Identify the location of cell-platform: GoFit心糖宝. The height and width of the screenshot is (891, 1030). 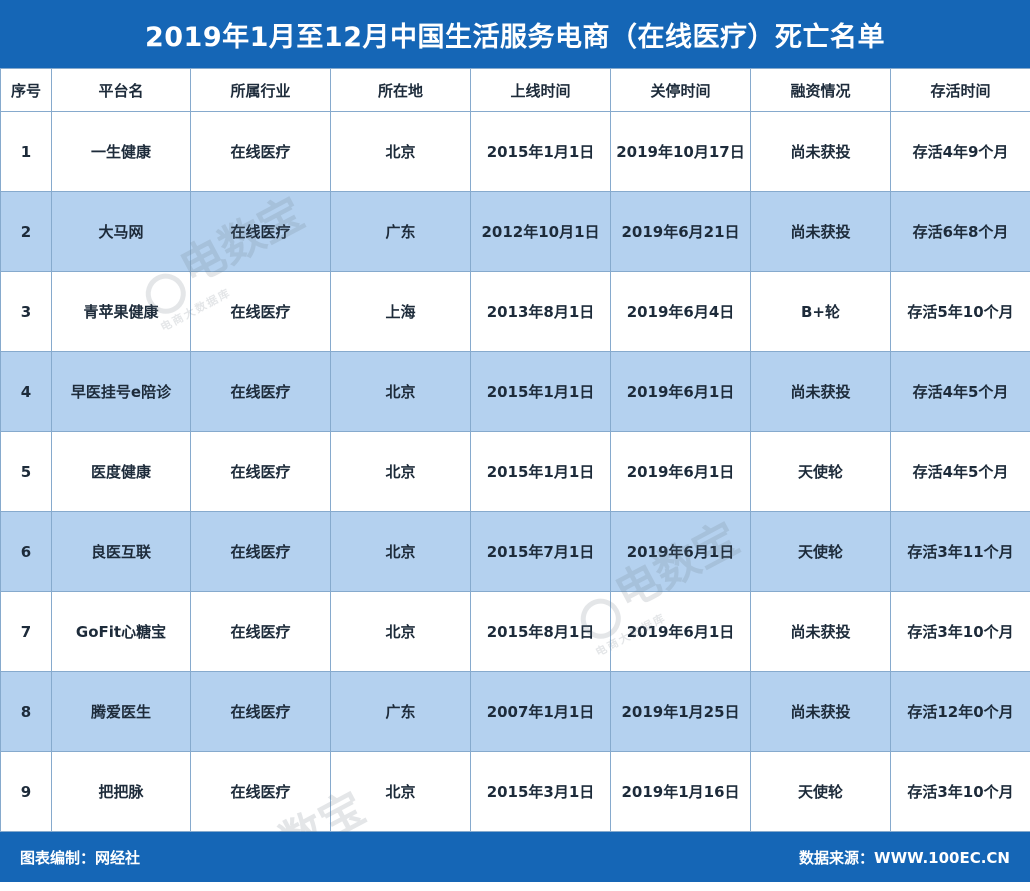
(121, 632).